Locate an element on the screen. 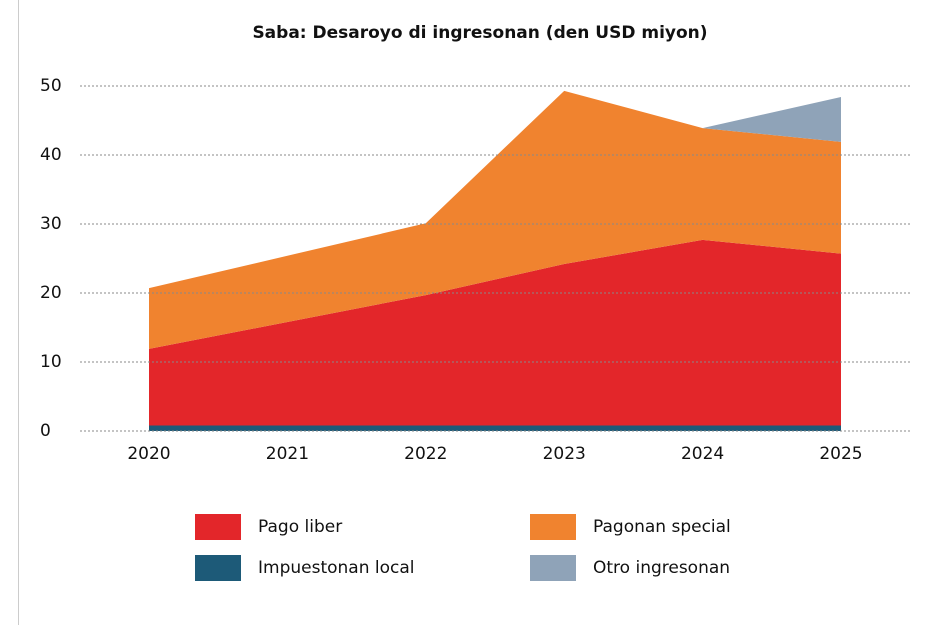 The image size is (934, 625). legend-label: Pagonan special is located at coordinates (662, 527).